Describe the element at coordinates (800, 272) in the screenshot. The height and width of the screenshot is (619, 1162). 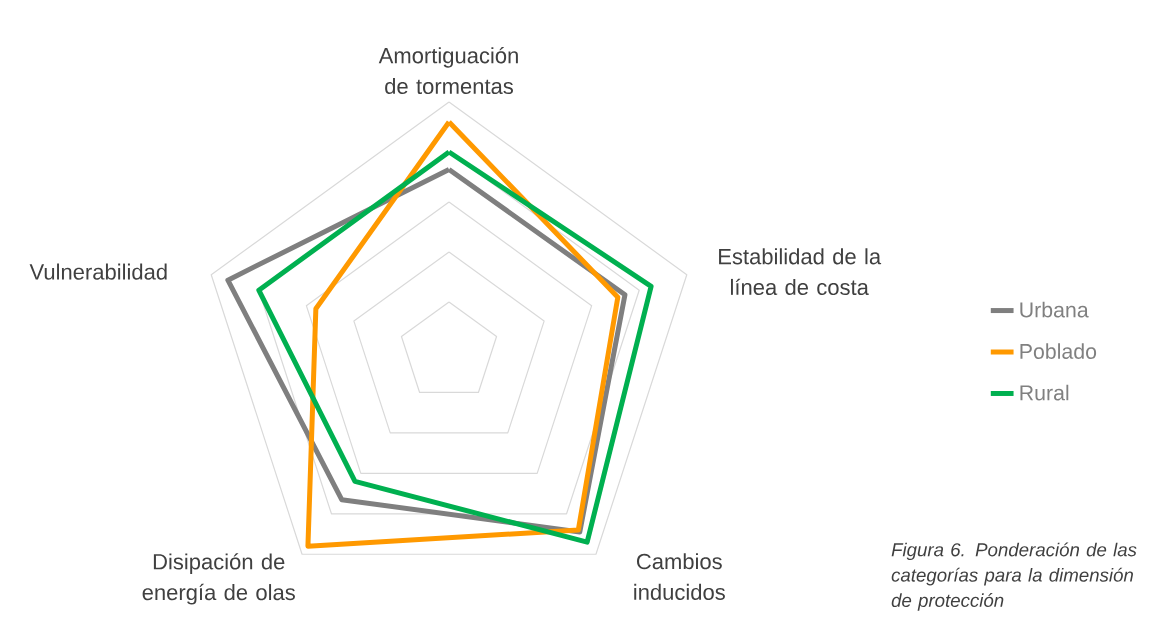
I see `spoke-label: Estabilidad de la línea de costa` at that location.